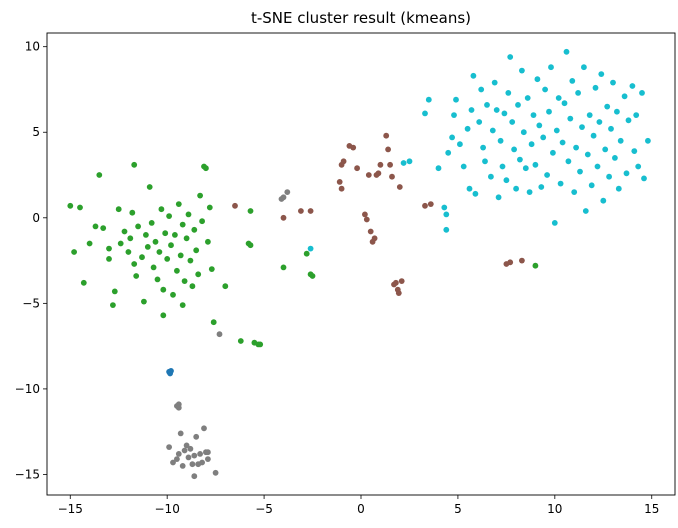 This screenshot has width=678, height=528. Describe the element at coordinates (70, 509) in the screenshot. I see `x-tick-label: −15` at that location.